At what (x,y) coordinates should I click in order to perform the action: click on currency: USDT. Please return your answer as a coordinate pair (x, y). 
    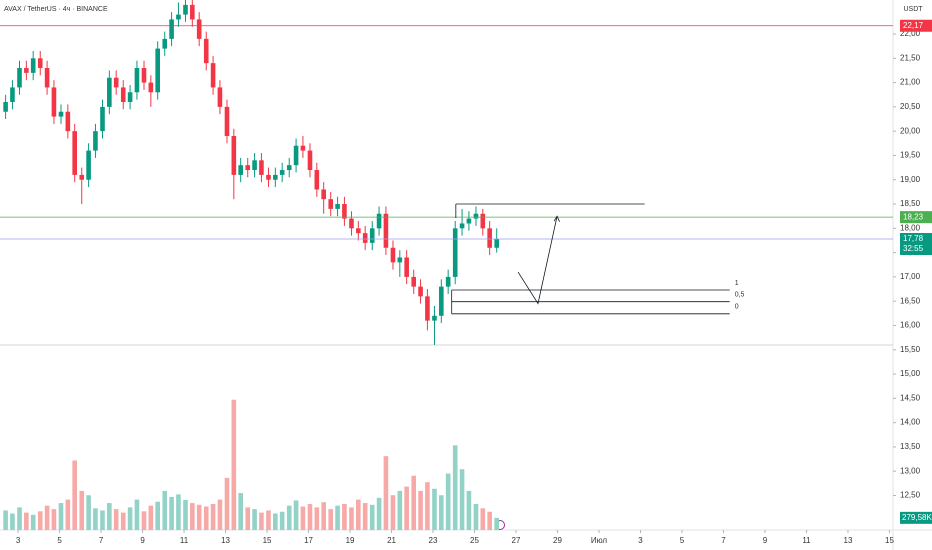
    Looking at the image, I should click on (913, 9).